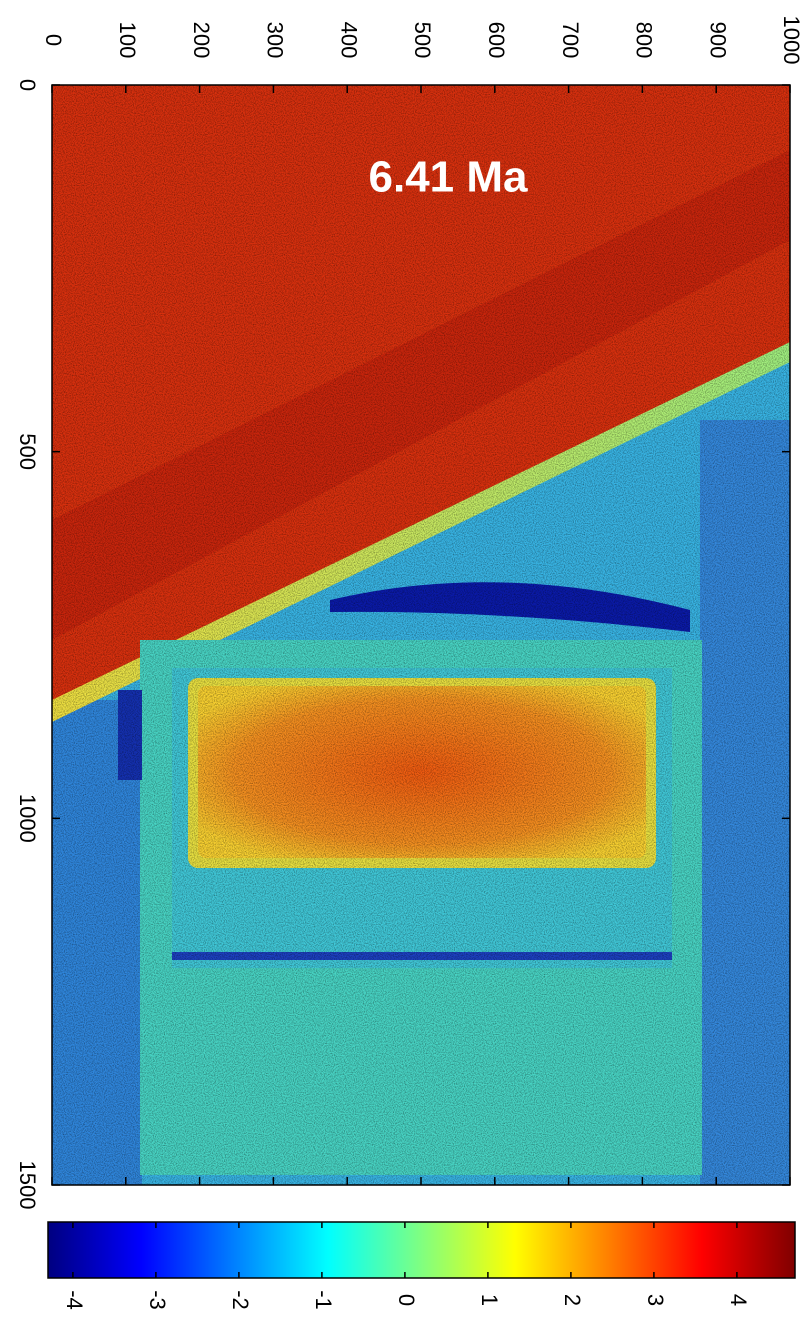 The height and width of the screenshot is (1318, 808). I want to click on colorbar-tick-label: -3, so click(157, 1300).